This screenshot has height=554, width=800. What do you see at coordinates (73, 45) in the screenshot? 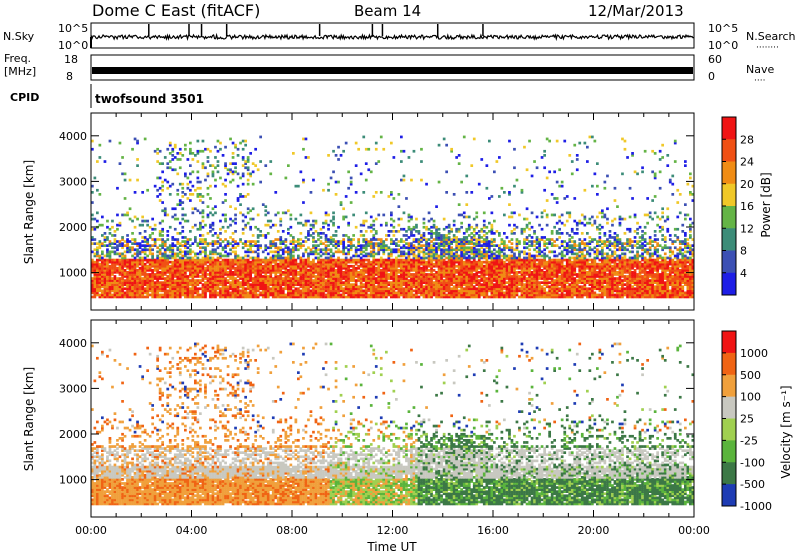
I see `noise-tick-left-bottom: 10^0` at bounding box center [73, 45].